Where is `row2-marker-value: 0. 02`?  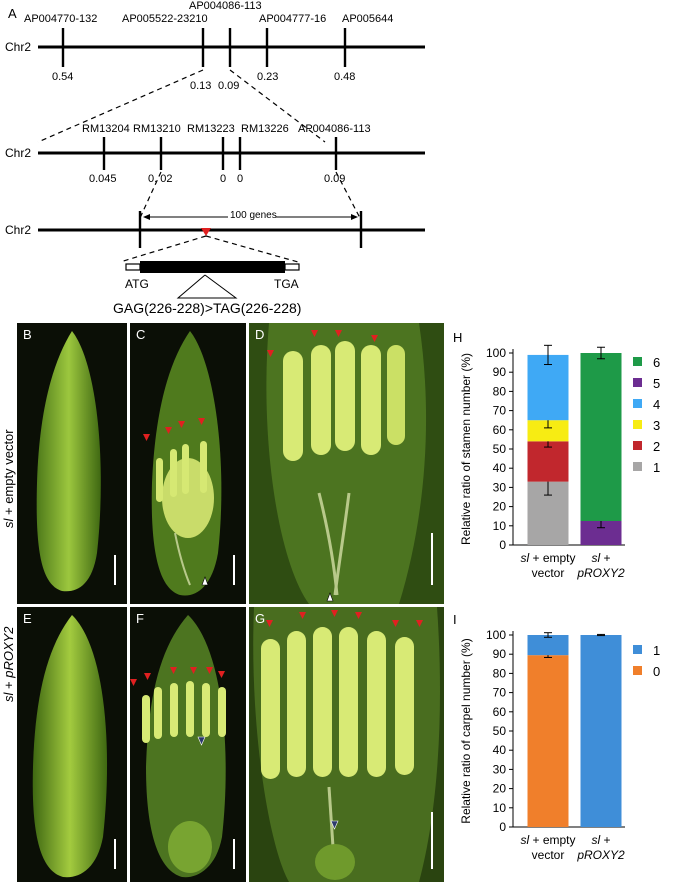
row2-marker-value: 0. 02 is located at coordinates (160, 179).